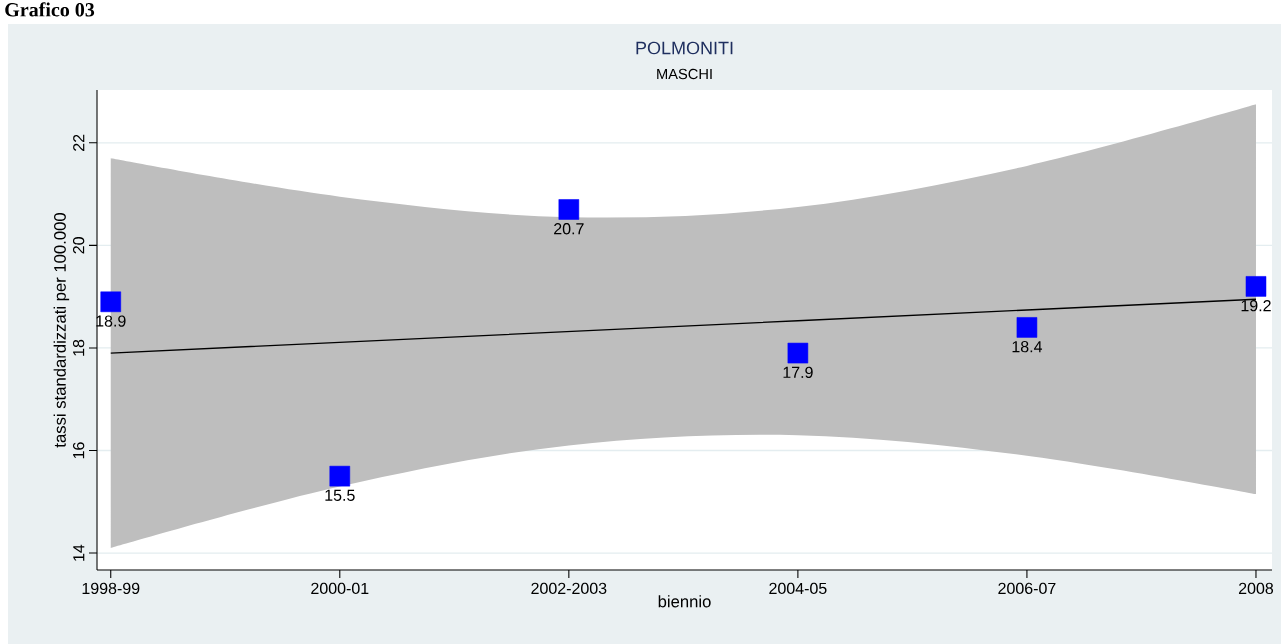 Image resolution: width=1281 pixels, height=644 pixels. I want to click on y-tick-label: 18, so click(78, 347).